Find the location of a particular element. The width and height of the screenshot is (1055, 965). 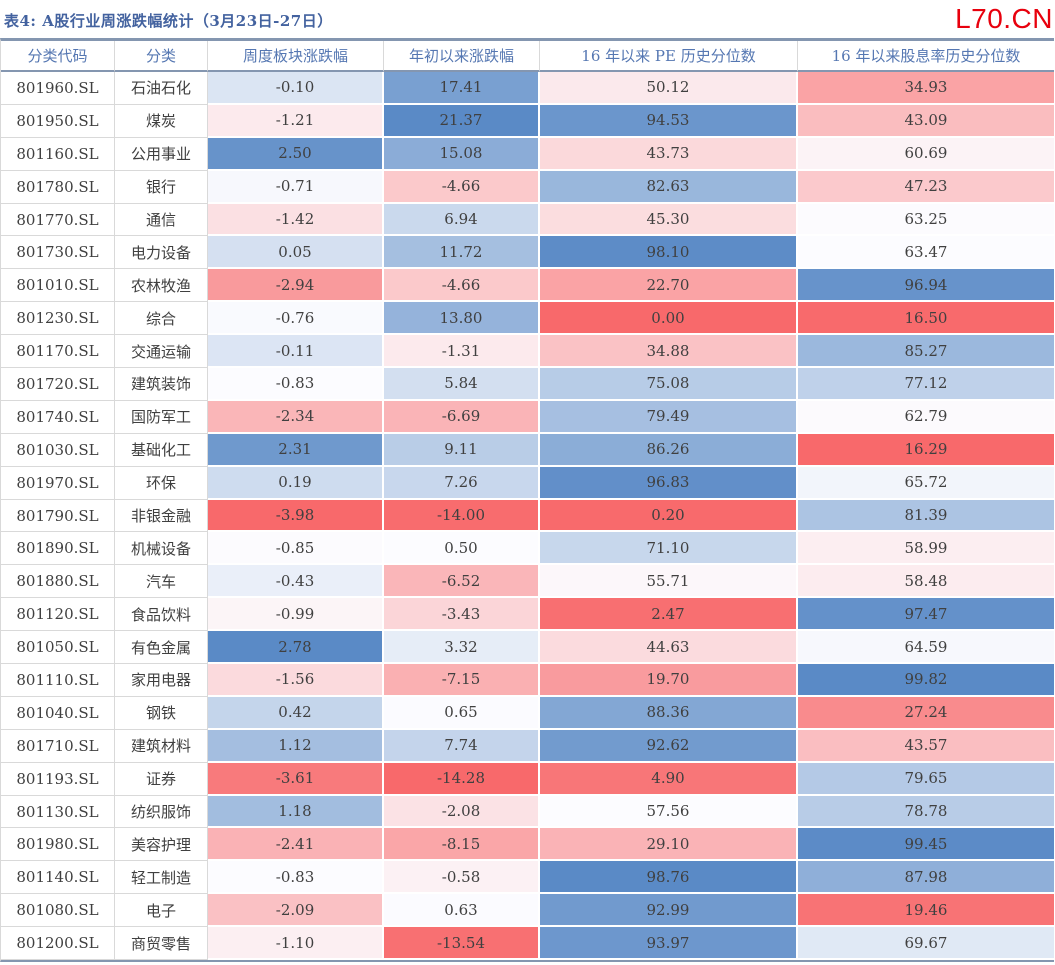

table-row: 801200.SL 商贸零售 -1.10 -13.54 93.97 69.67 is located at coordinates (527, 944).